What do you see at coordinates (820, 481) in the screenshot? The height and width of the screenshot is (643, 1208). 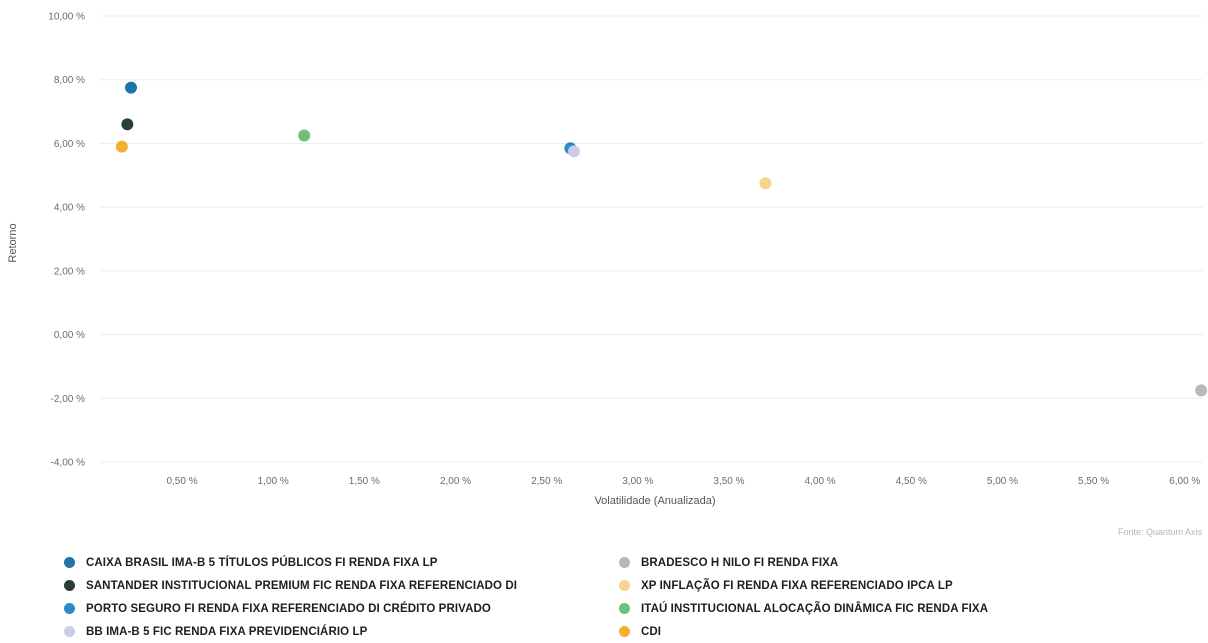 I see `x-tick-label: 4,00 %` at bounding box center [820, 481].